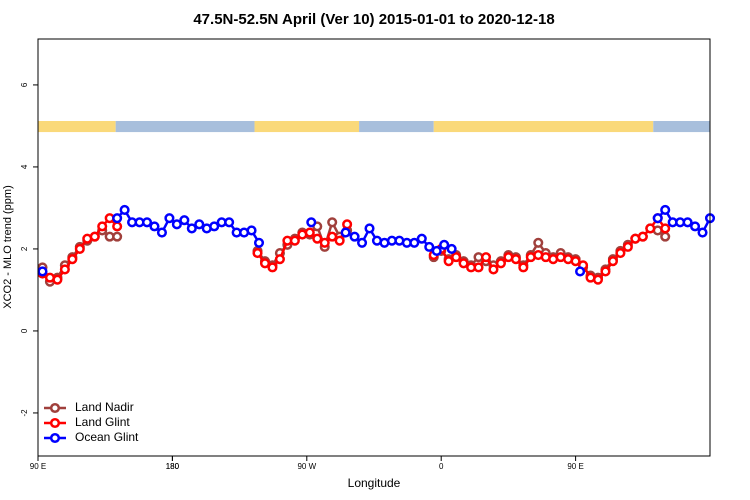 This screenshot has height=500, width=750. I want to click on legend-label: Land Glint, so click(102, 422).